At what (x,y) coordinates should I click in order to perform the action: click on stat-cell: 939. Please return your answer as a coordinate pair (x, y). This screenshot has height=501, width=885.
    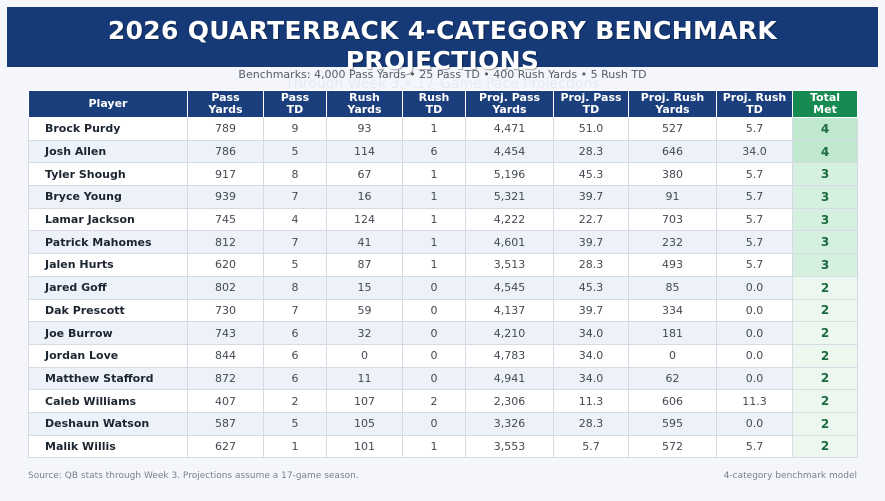
    Looking at the image, I should click on (225, 197).